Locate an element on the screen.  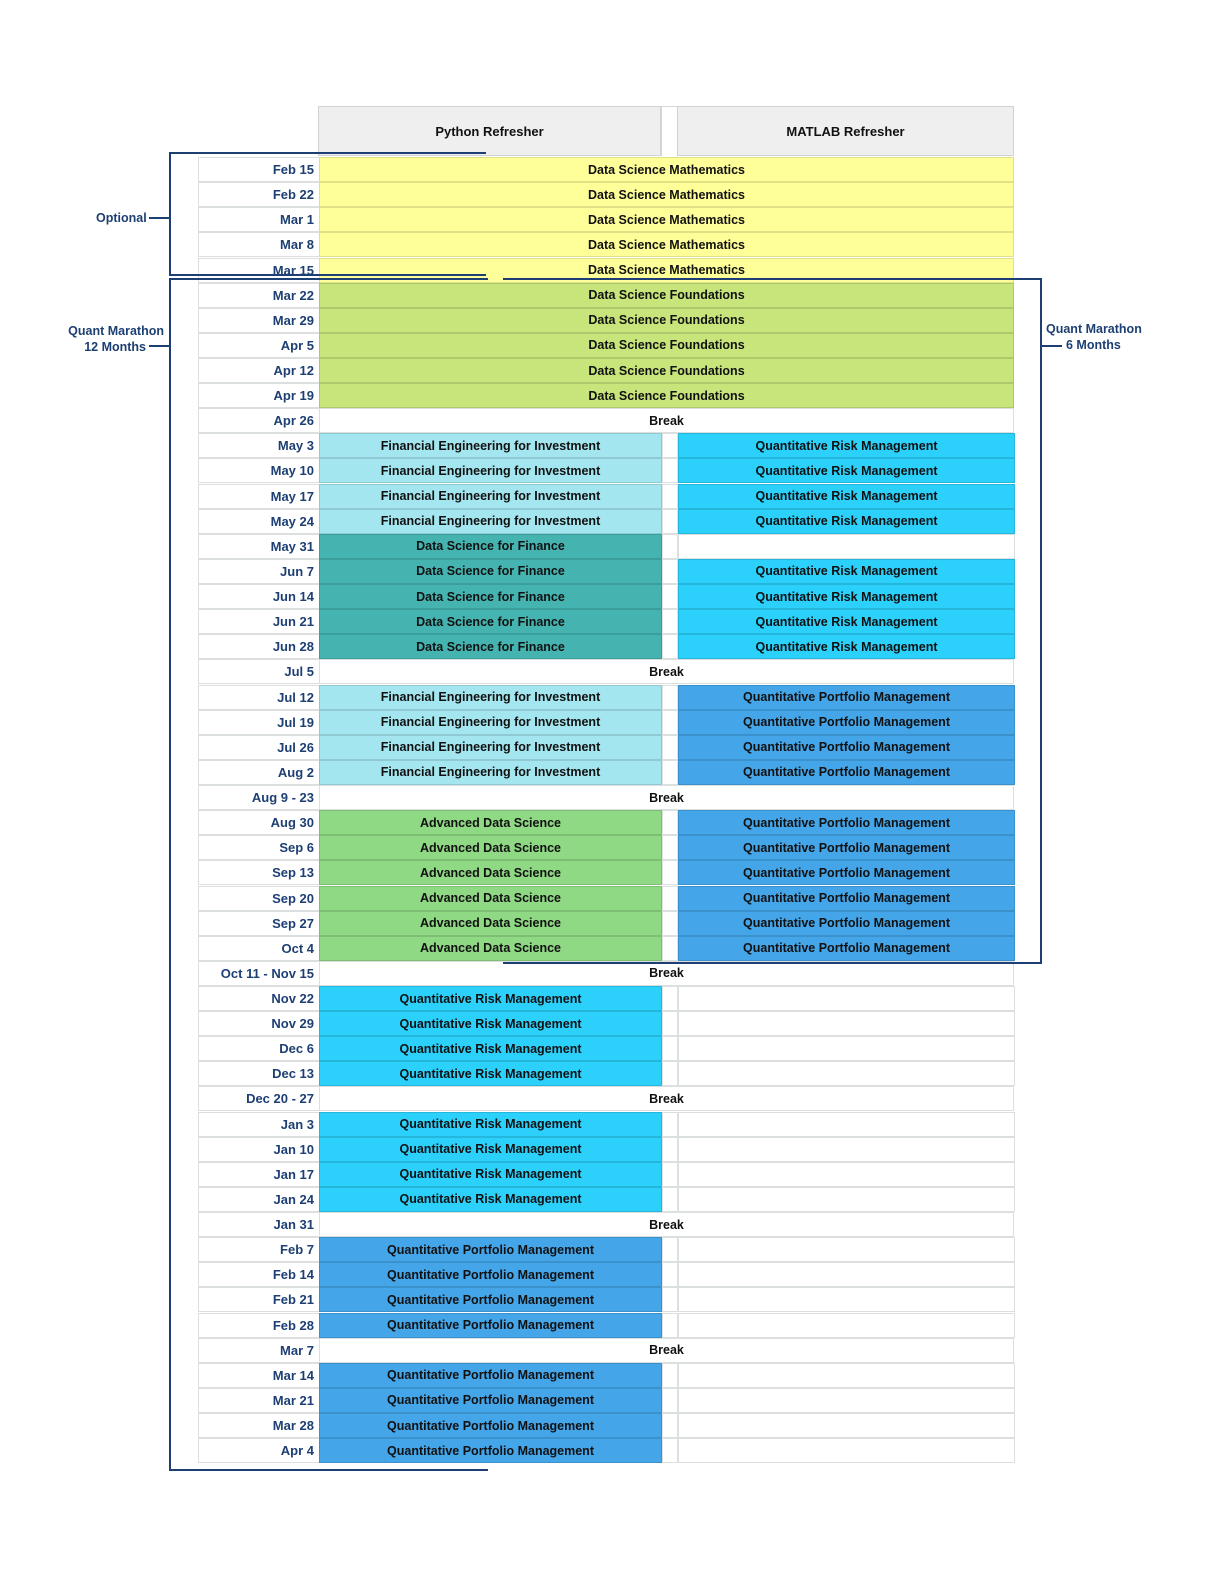
row-date: Mar 22 is located at coordinates (258, 295).